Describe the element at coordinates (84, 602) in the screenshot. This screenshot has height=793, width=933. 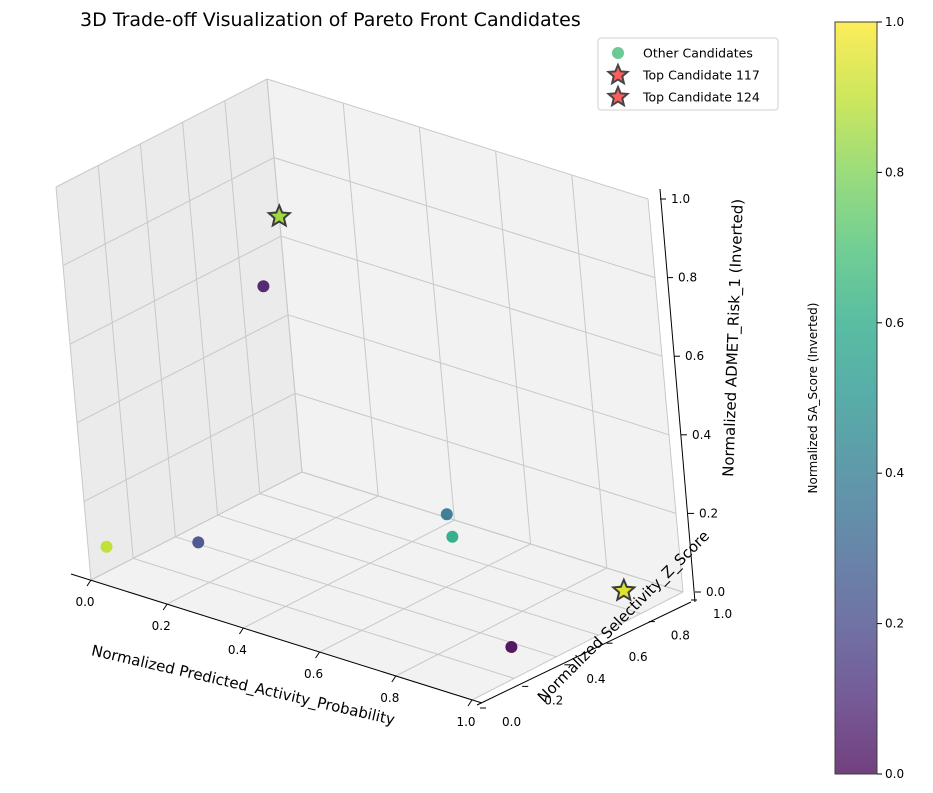
I see `x-tick-label: 0.0` at that location.